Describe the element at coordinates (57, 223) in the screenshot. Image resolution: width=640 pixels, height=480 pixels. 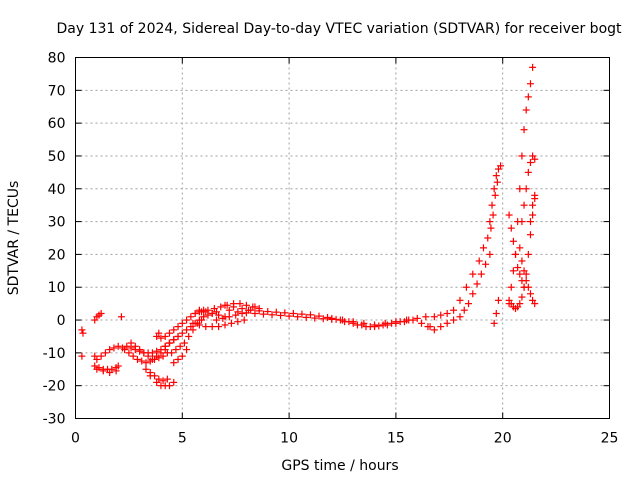
I see `y-tick-label: 30` at that location.